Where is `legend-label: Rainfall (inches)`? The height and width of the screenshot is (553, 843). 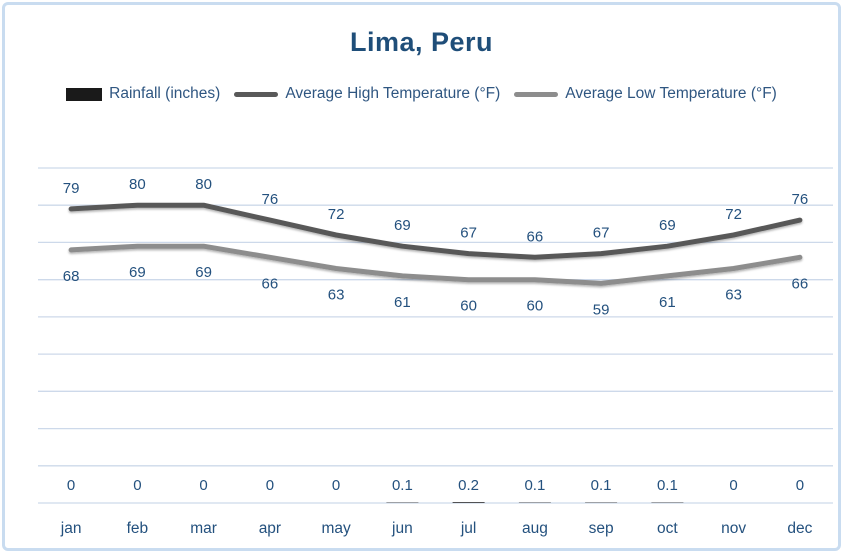 legend-label: Rainfall (inches) is located at coordinates (165, 93).